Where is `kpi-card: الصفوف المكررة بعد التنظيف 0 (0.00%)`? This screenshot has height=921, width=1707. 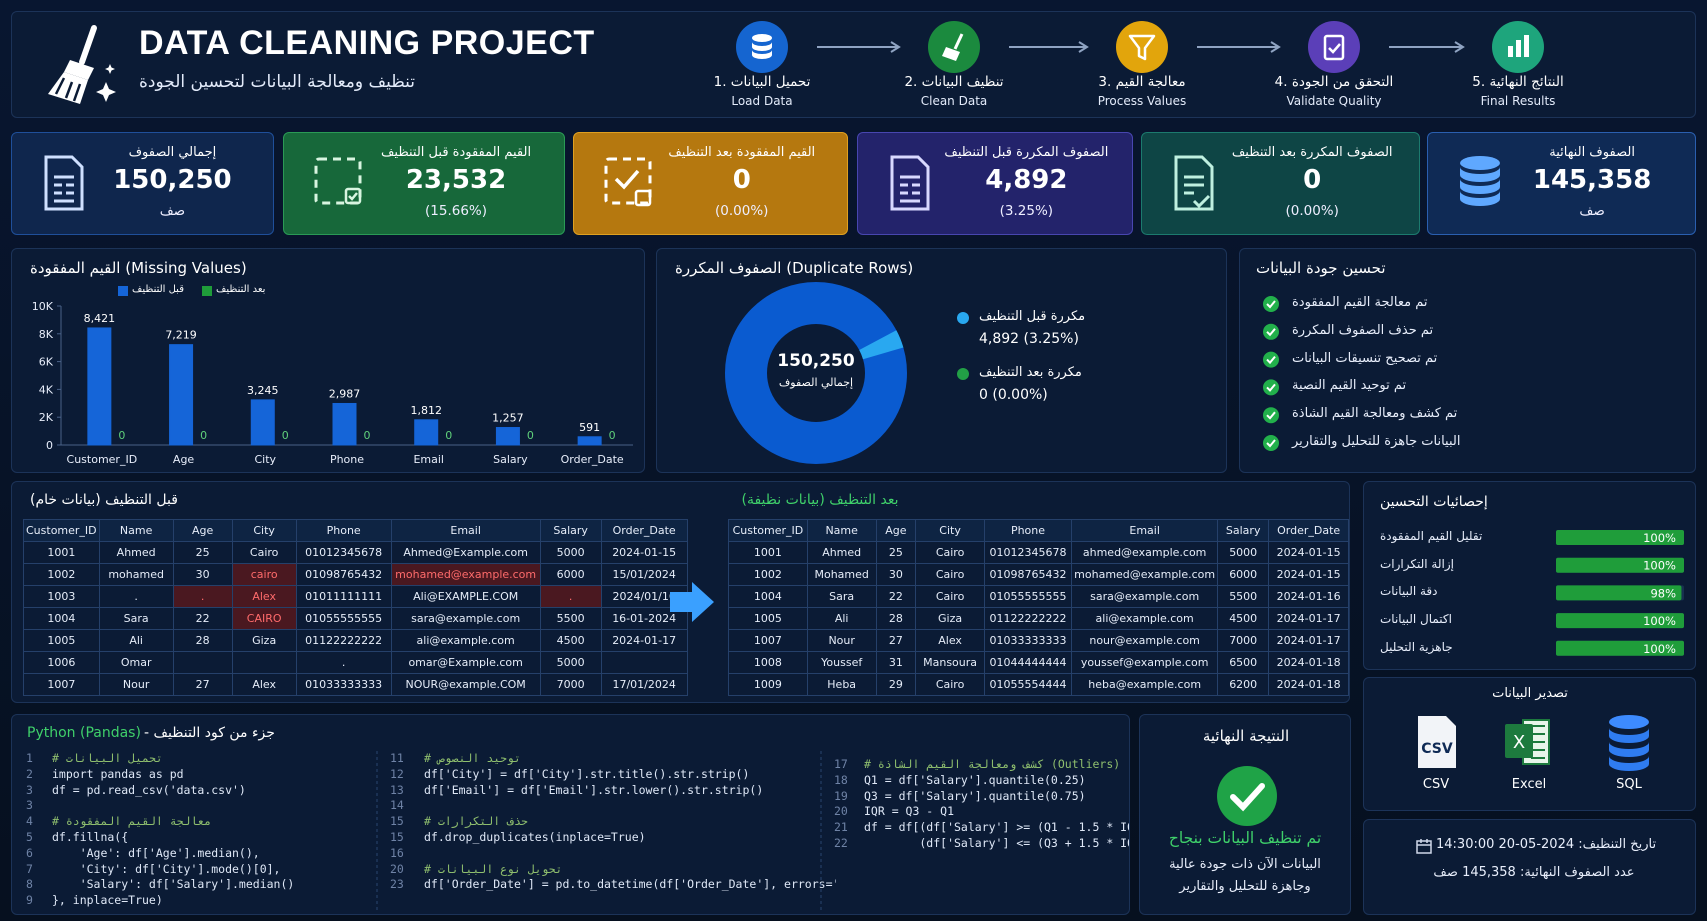
kpi-card: الصفوف المكررة بعد التنظيف 0 (0.00%) is located at coordinates (1280, 183).